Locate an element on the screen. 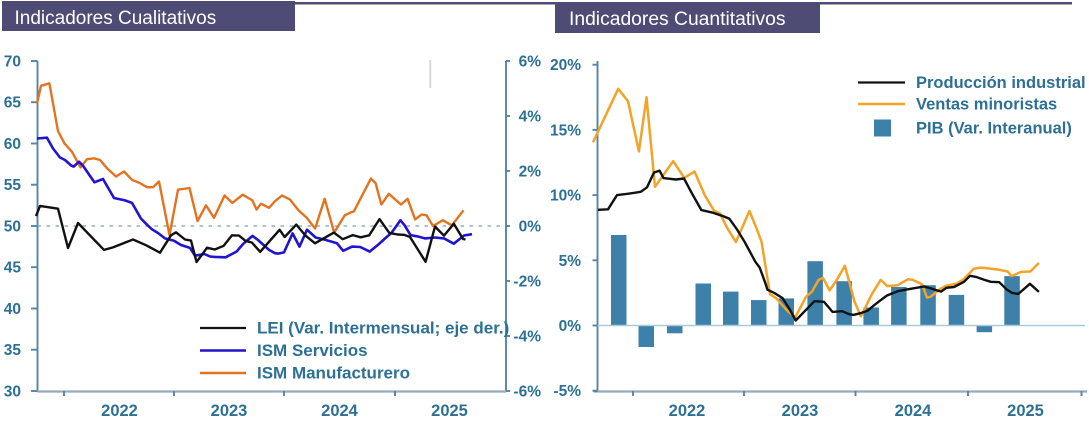 Image resolution: width=1089 pixels, height=425 pixels. svg-text: 40 is located at coordinates (12, 309).